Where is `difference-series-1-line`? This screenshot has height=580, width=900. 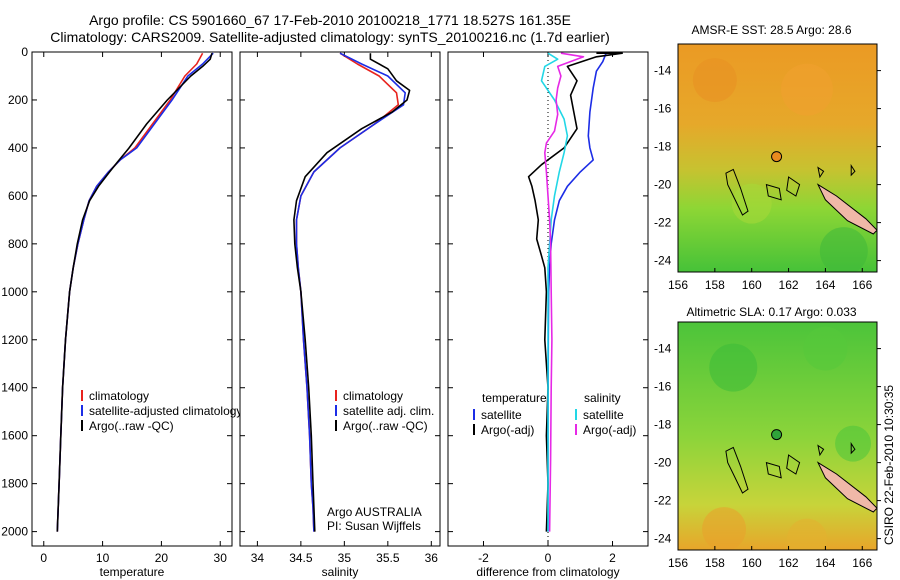
difference-series-1-line is located at coordinates (575, 292).